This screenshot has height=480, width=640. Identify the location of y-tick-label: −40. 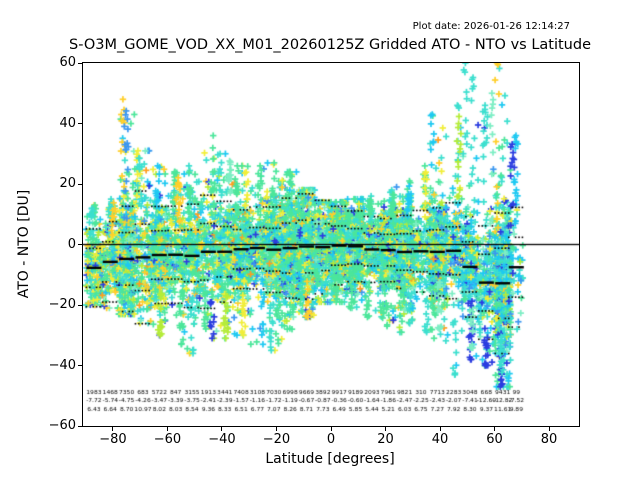
(62, 365).